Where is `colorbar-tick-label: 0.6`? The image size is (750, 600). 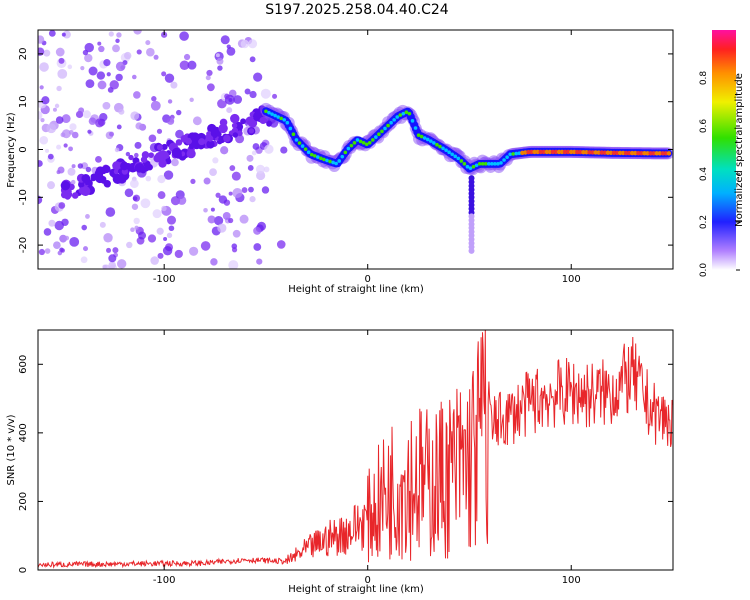
colorbar-tick-label: 0.6 is located at coordinates (704, 126).